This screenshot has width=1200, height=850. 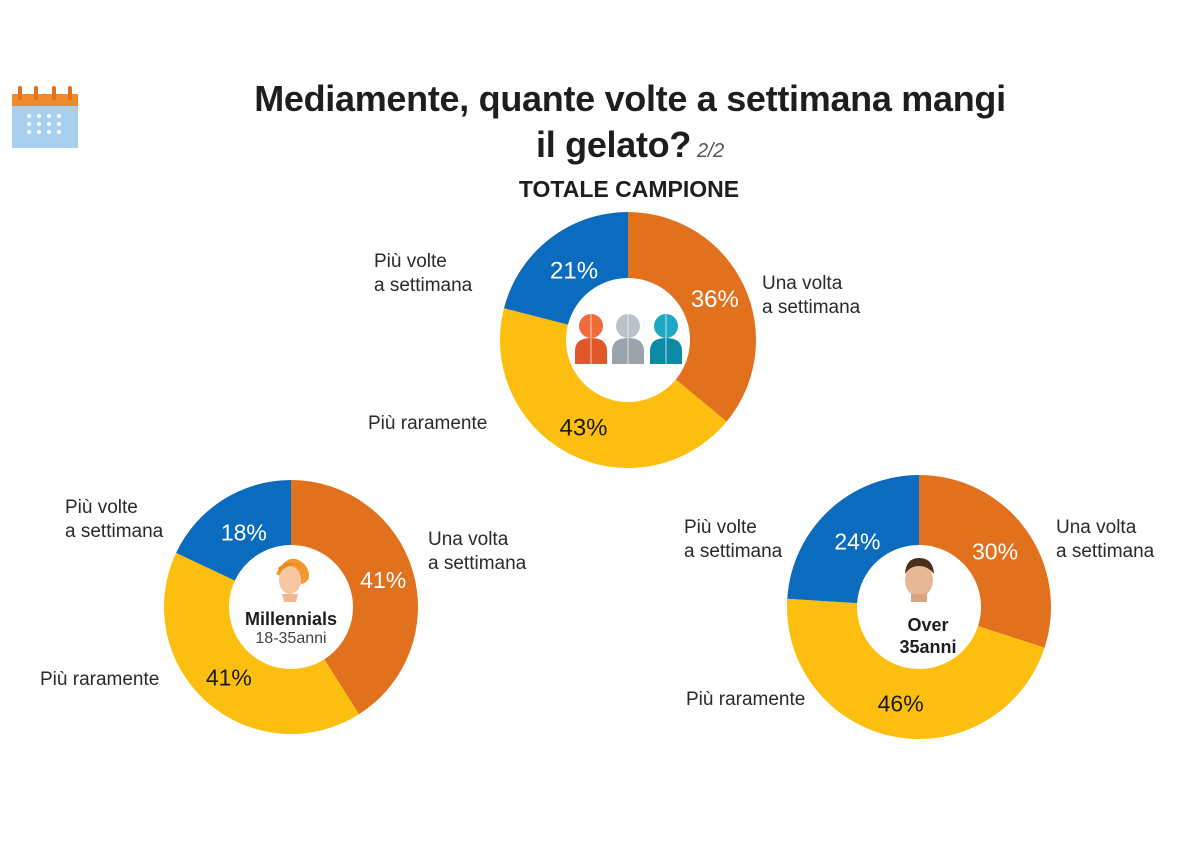 I want to click on center-label-over35: Over 35anni, so click(x=928, y=636).